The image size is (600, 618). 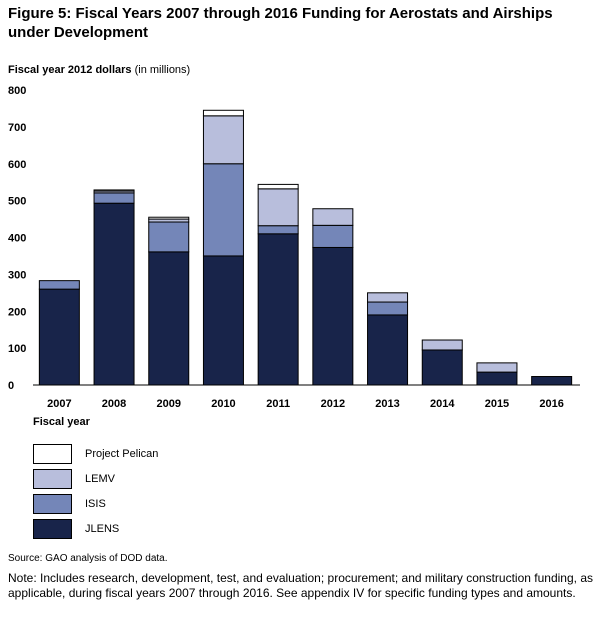 I want to click on bar-segment-jlens-2016, so click(x=552, y=381).